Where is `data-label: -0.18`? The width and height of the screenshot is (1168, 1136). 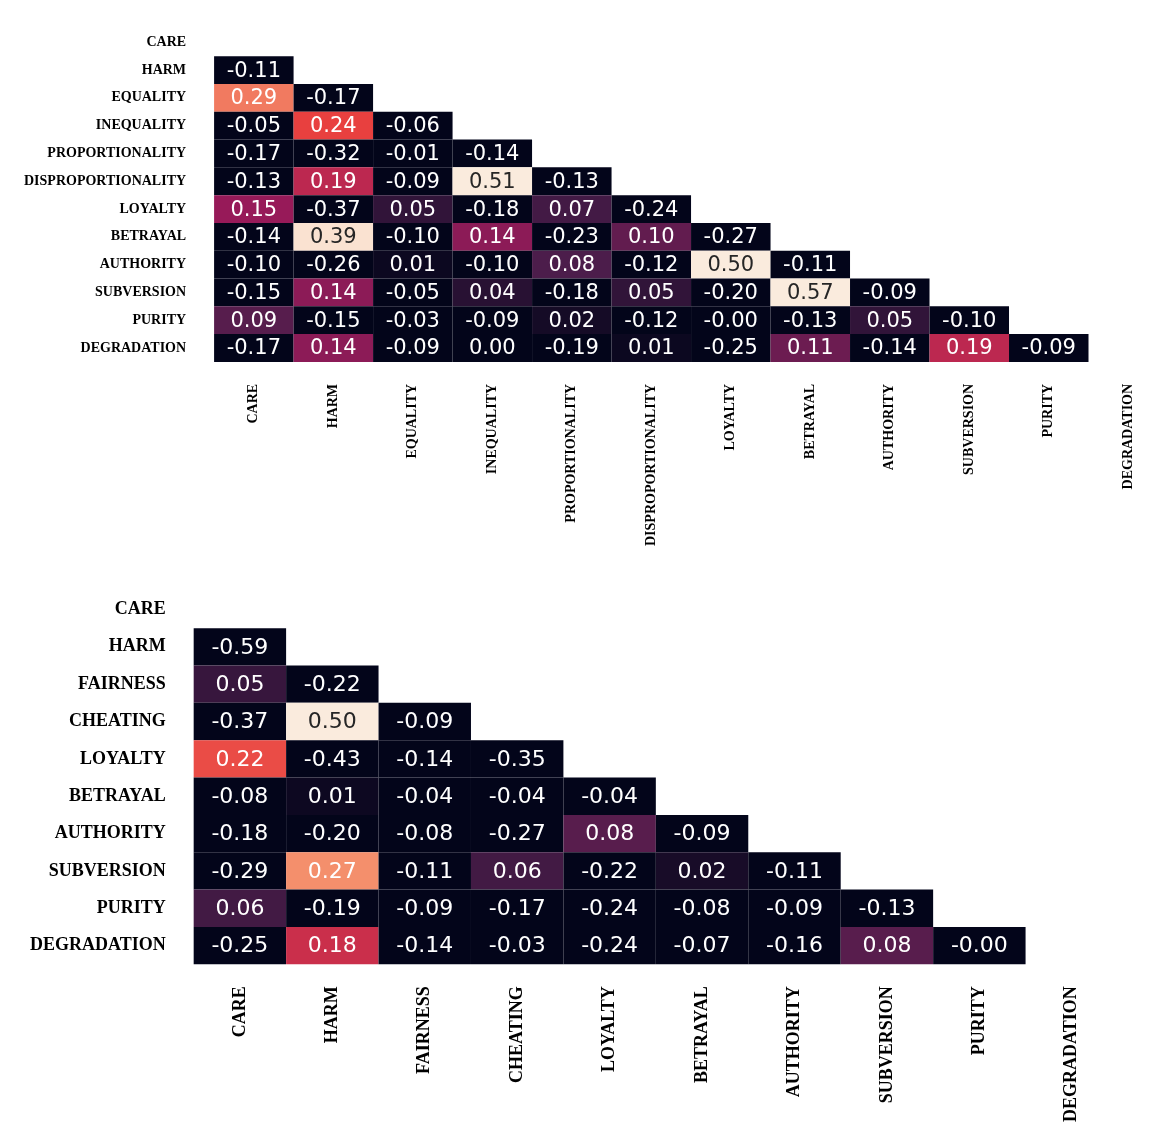 data-label: -0.18 is located at coordinates (571, 291).